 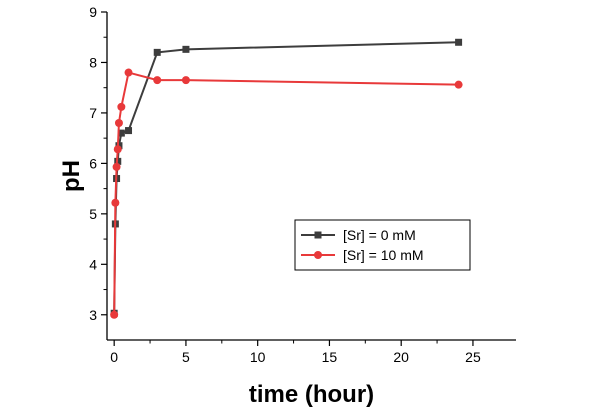 I want to click on y-tick-label: 3, so click(x=93, y=315).